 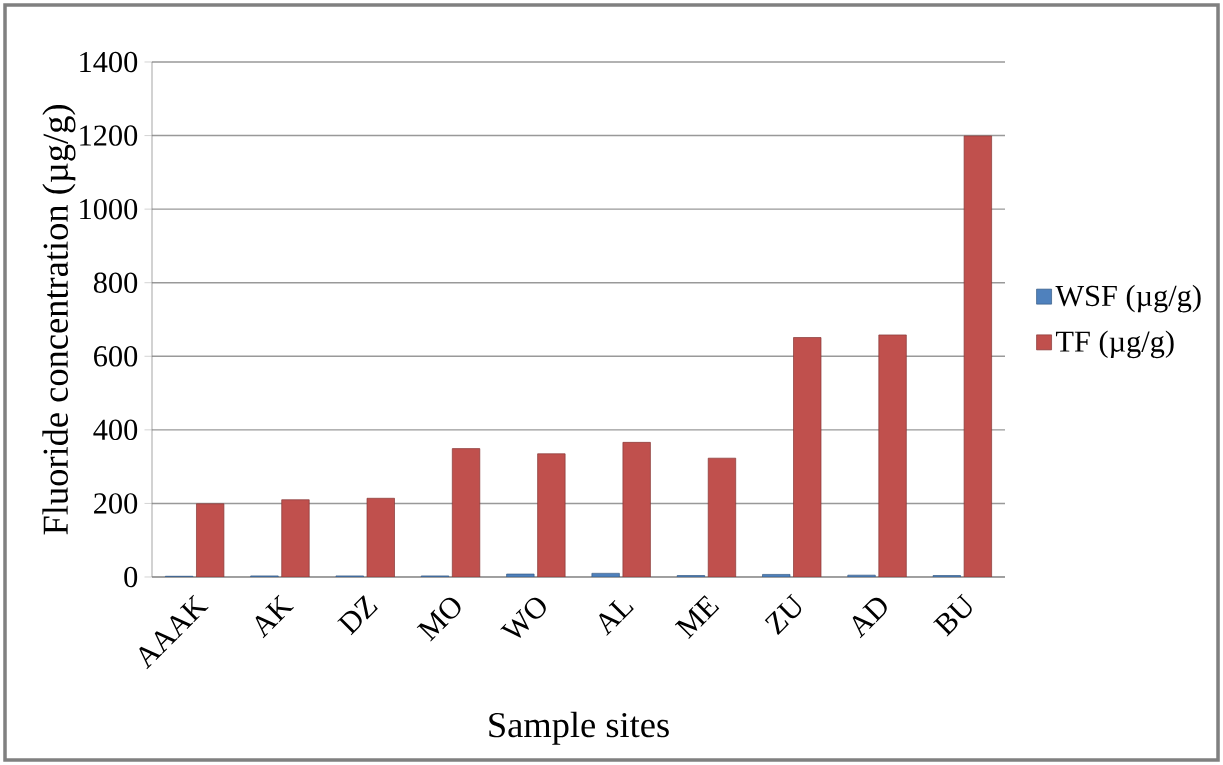 I want to click on x-tick-label: AL, so click(x=616, y=617).